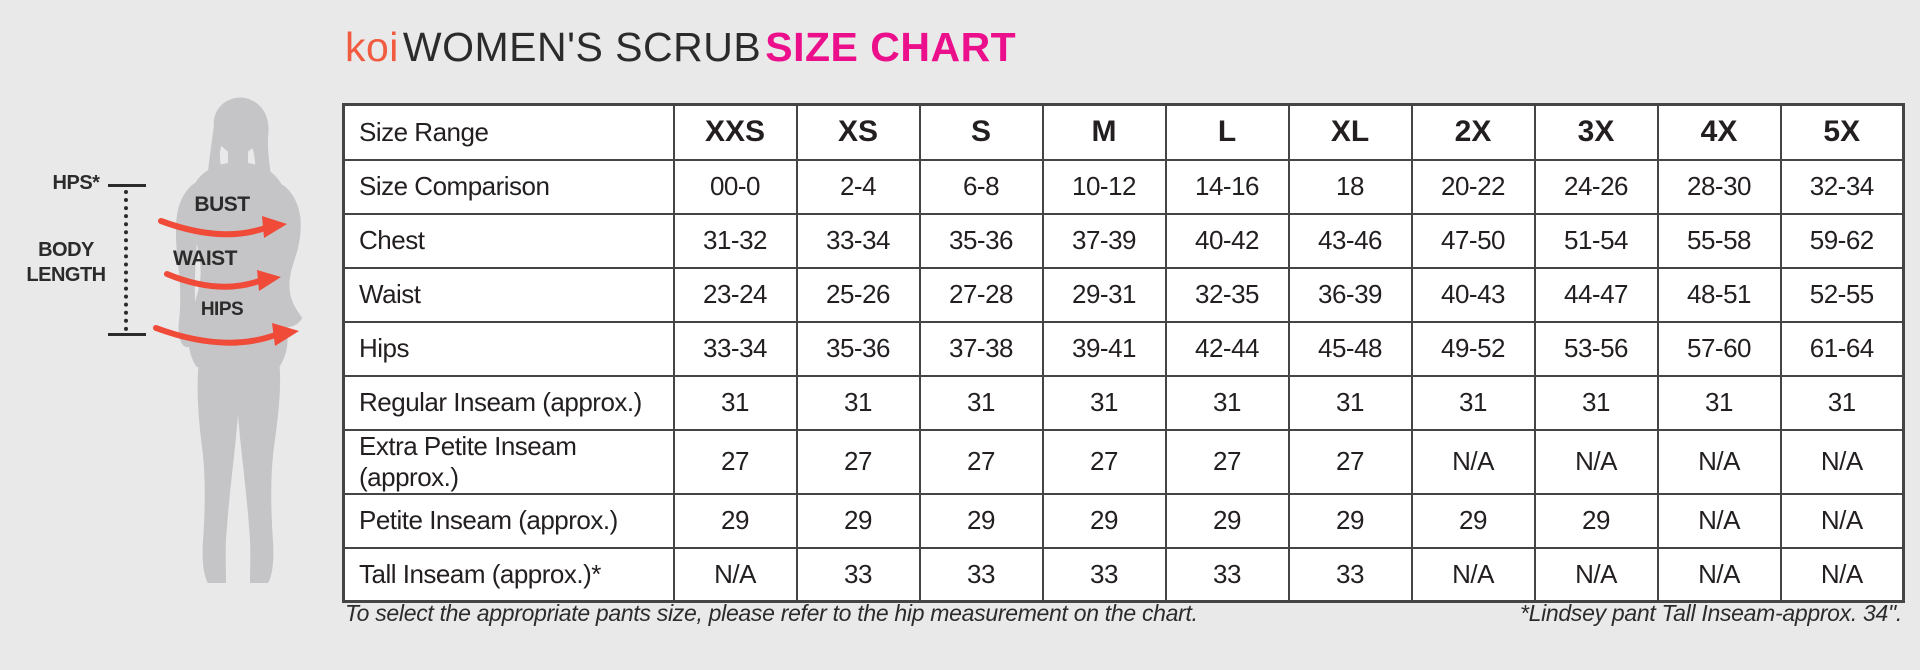 The width and height of the screenshot is (1920, 670). Describe the element at coordinates (1842, 240) in the screenshot. I see `size-value-cell: 59-62` at that location.